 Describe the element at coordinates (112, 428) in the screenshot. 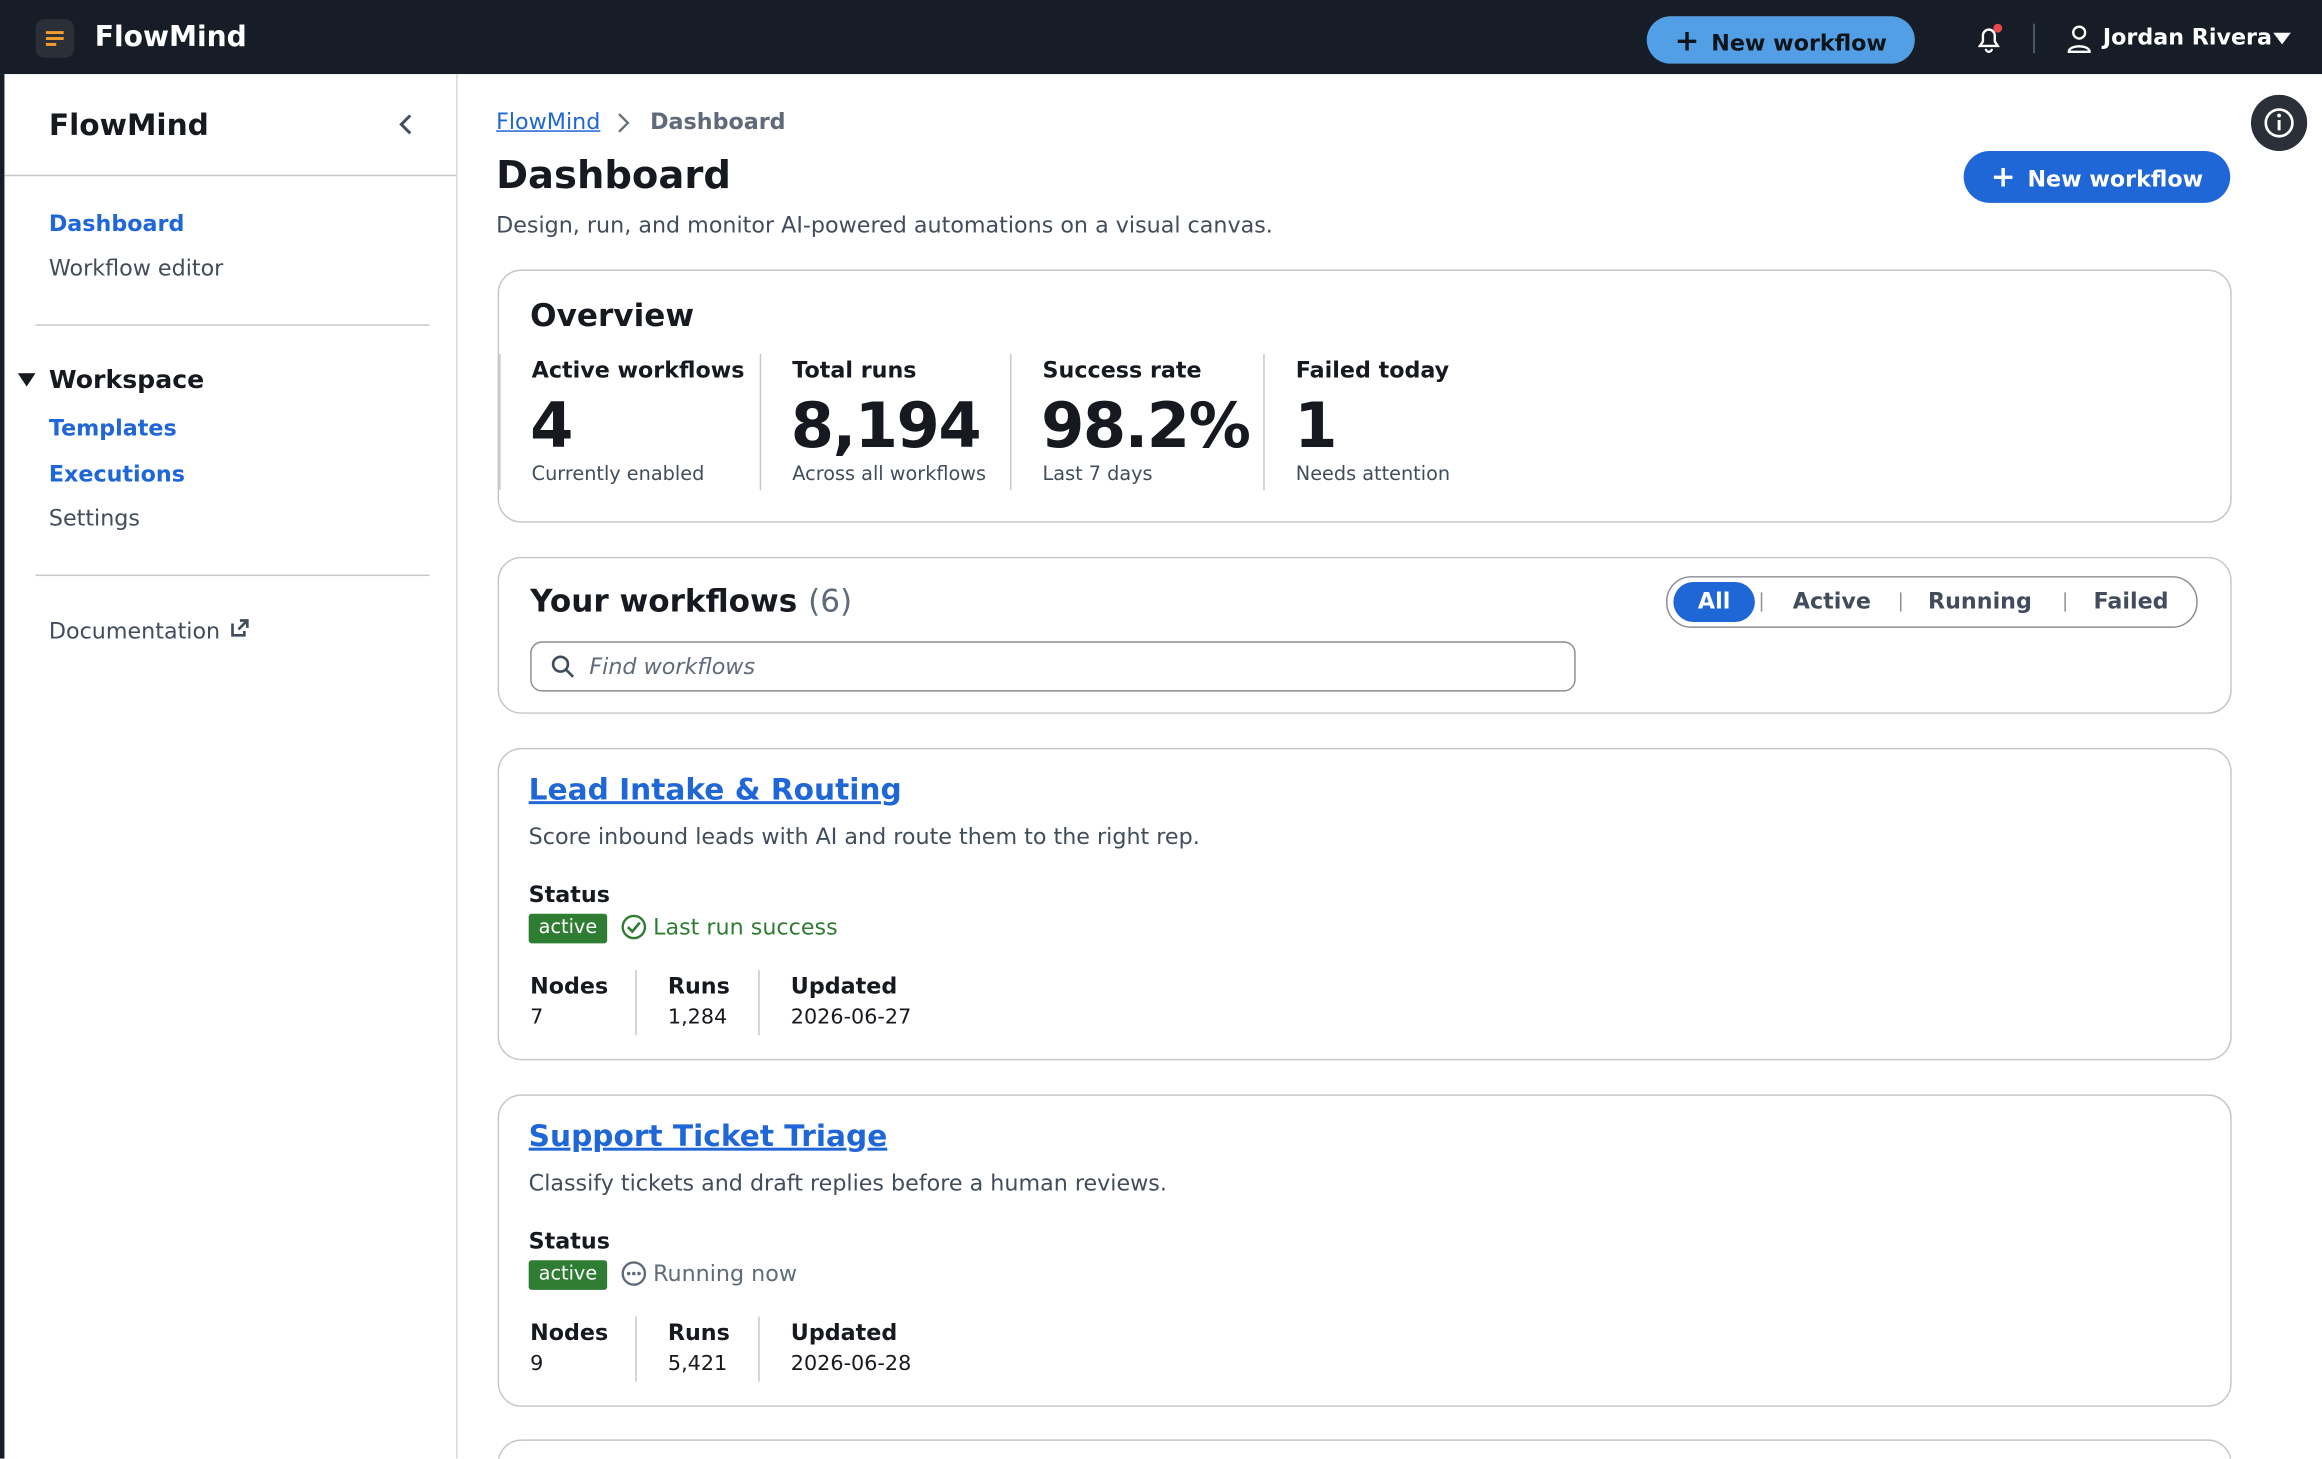

I see `nav-link: Templates` at that location.